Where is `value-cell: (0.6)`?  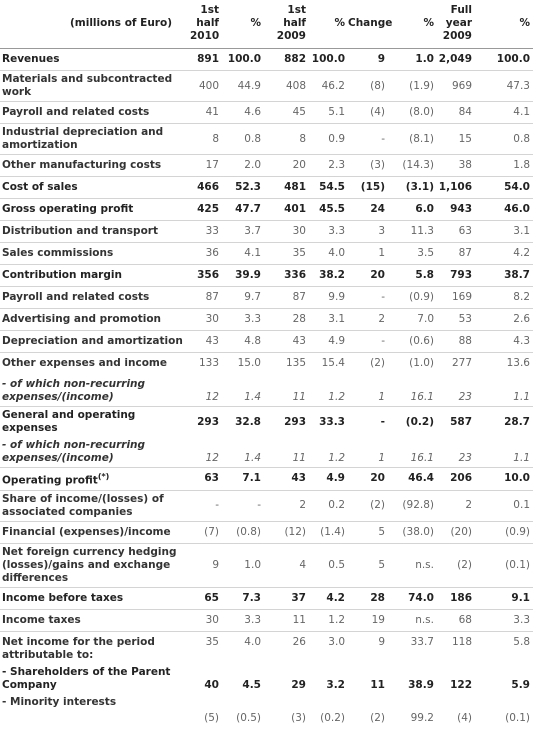 value-cell: (0.6) is located at coordinates (412, 341).